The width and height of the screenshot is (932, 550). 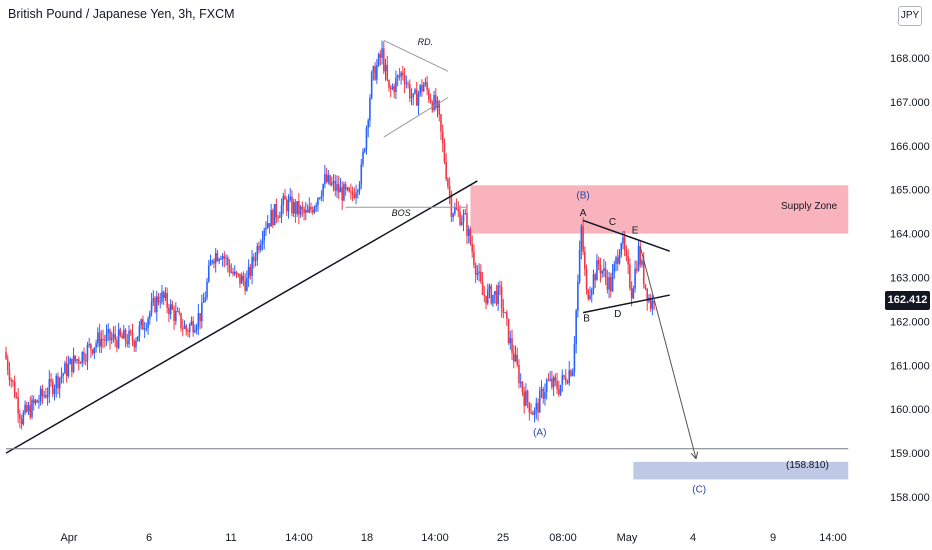 I want to click on x-tick-label: 25, so click(x=503, y=538).